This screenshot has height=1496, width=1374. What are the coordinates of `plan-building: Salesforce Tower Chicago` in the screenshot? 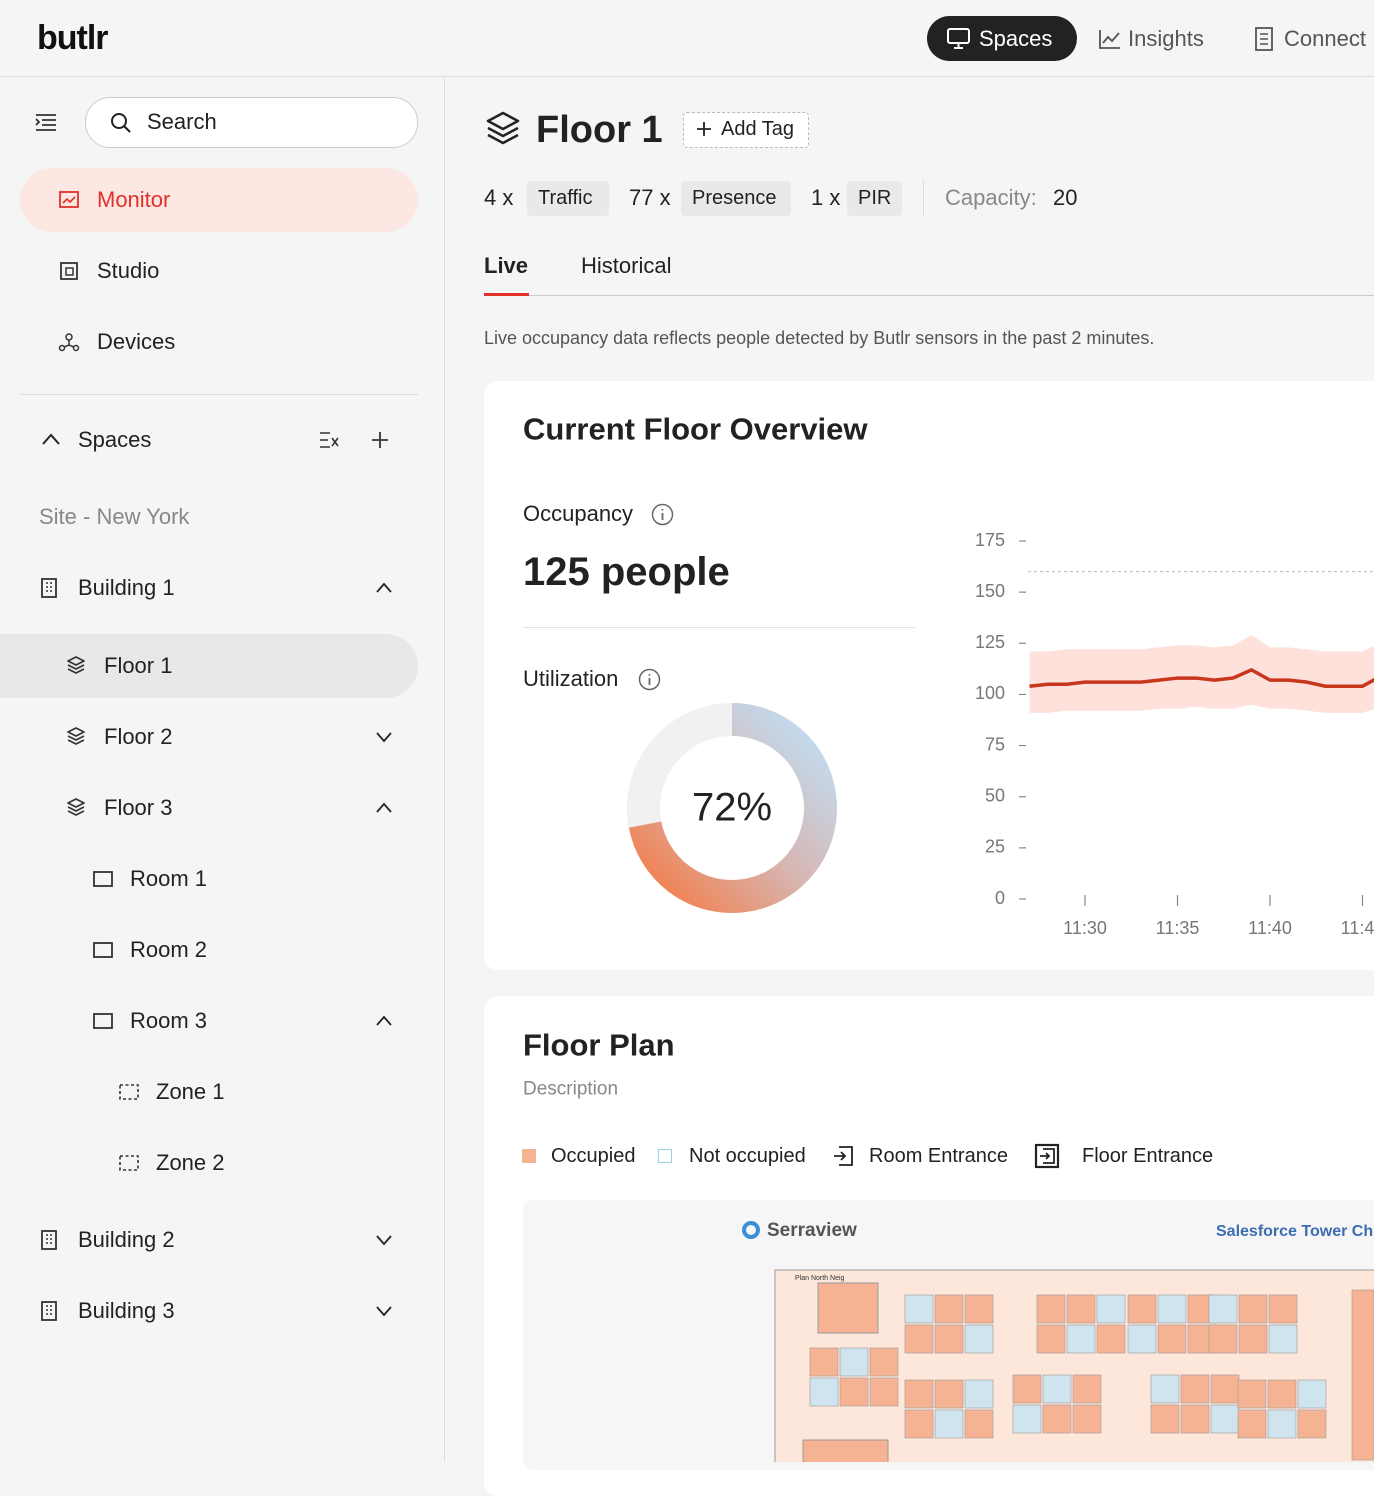 It's located at (1295, 1231).